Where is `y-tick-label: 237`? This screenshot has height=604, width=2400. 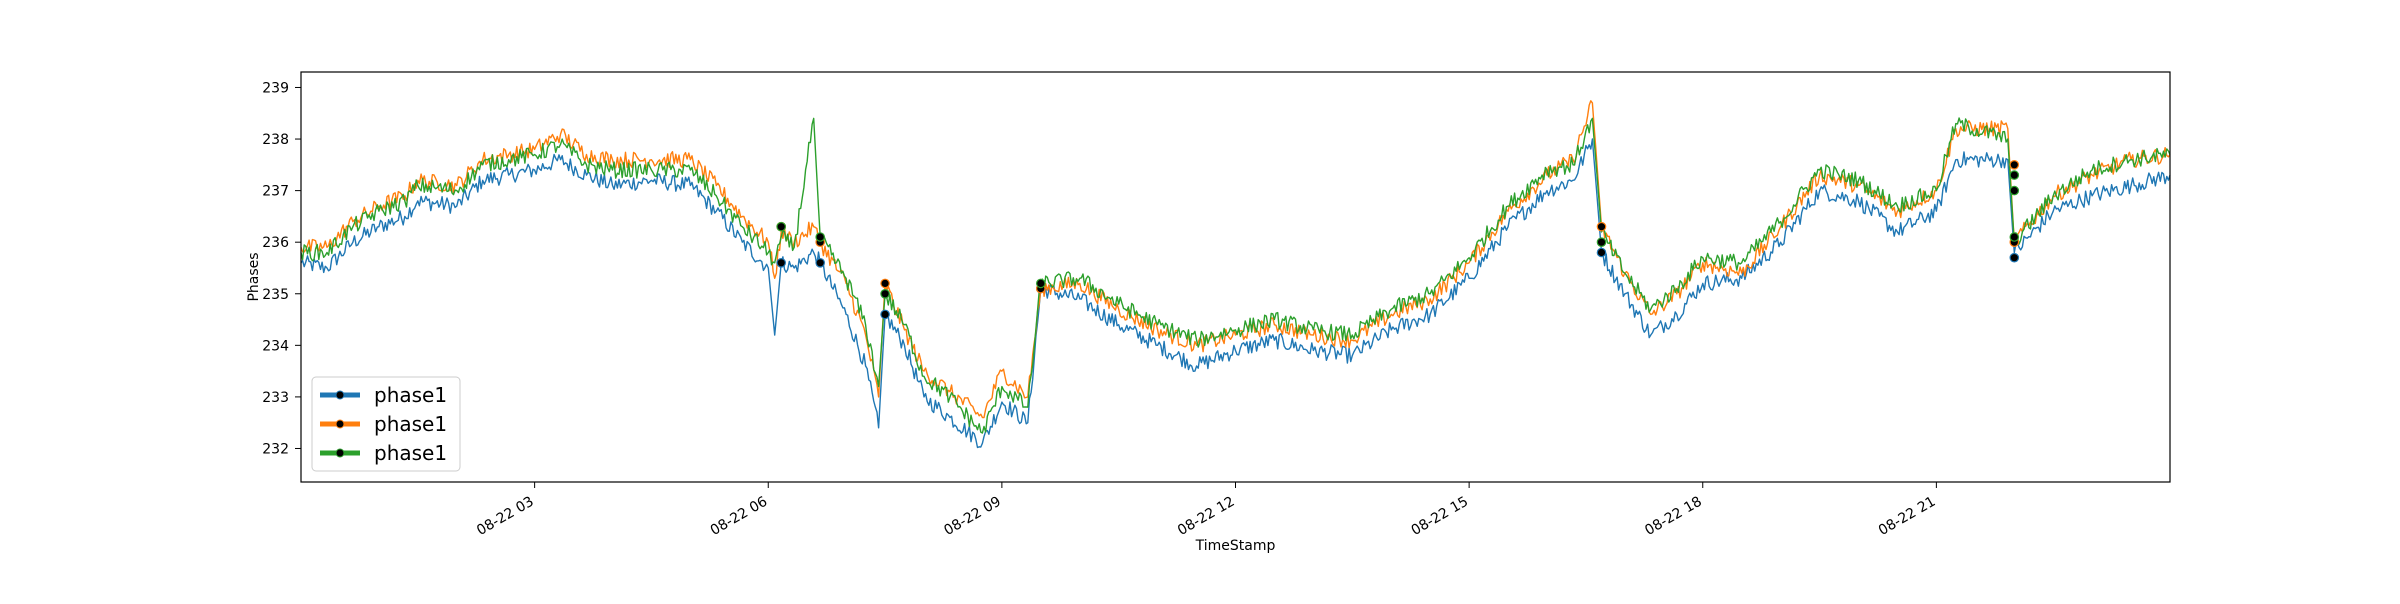 y-tick-label: 237 is located at coordinates (275, 192).